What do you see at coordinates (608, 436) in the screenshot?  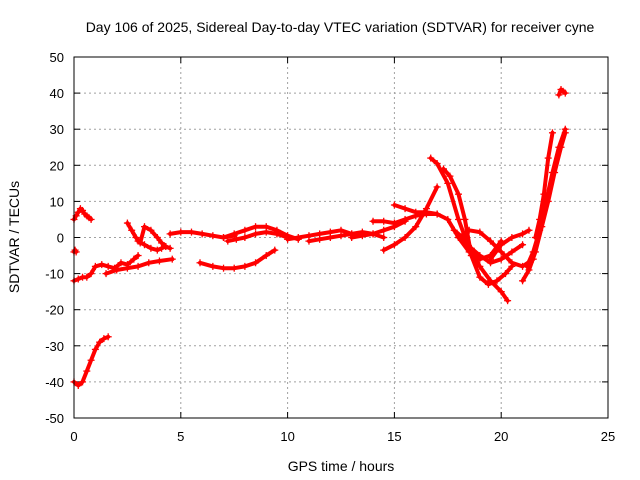 I see `x-tick-label: 25` at bounding box center [608, 436].